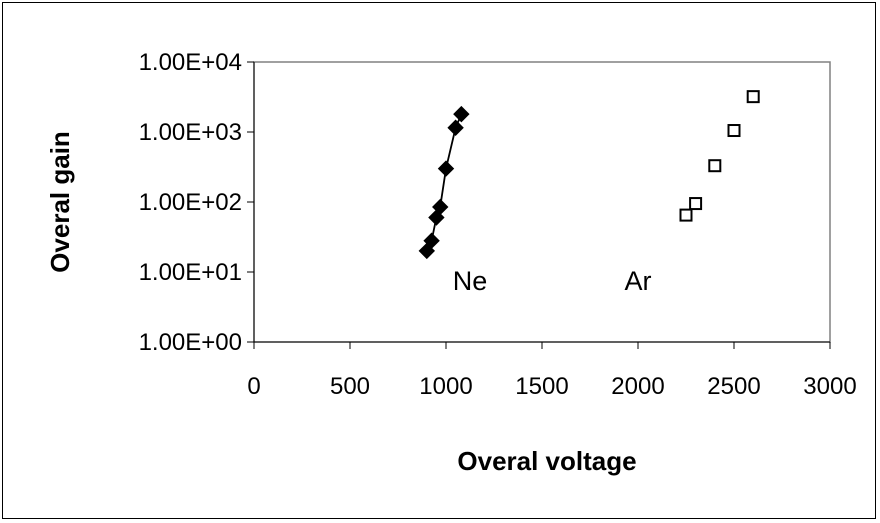 This screenshot has width=880, height=523. What do you see at coordinates (829, 386) in the screenshot?
I see `x-tick-label: 3000` at bounding box center [829, 386].